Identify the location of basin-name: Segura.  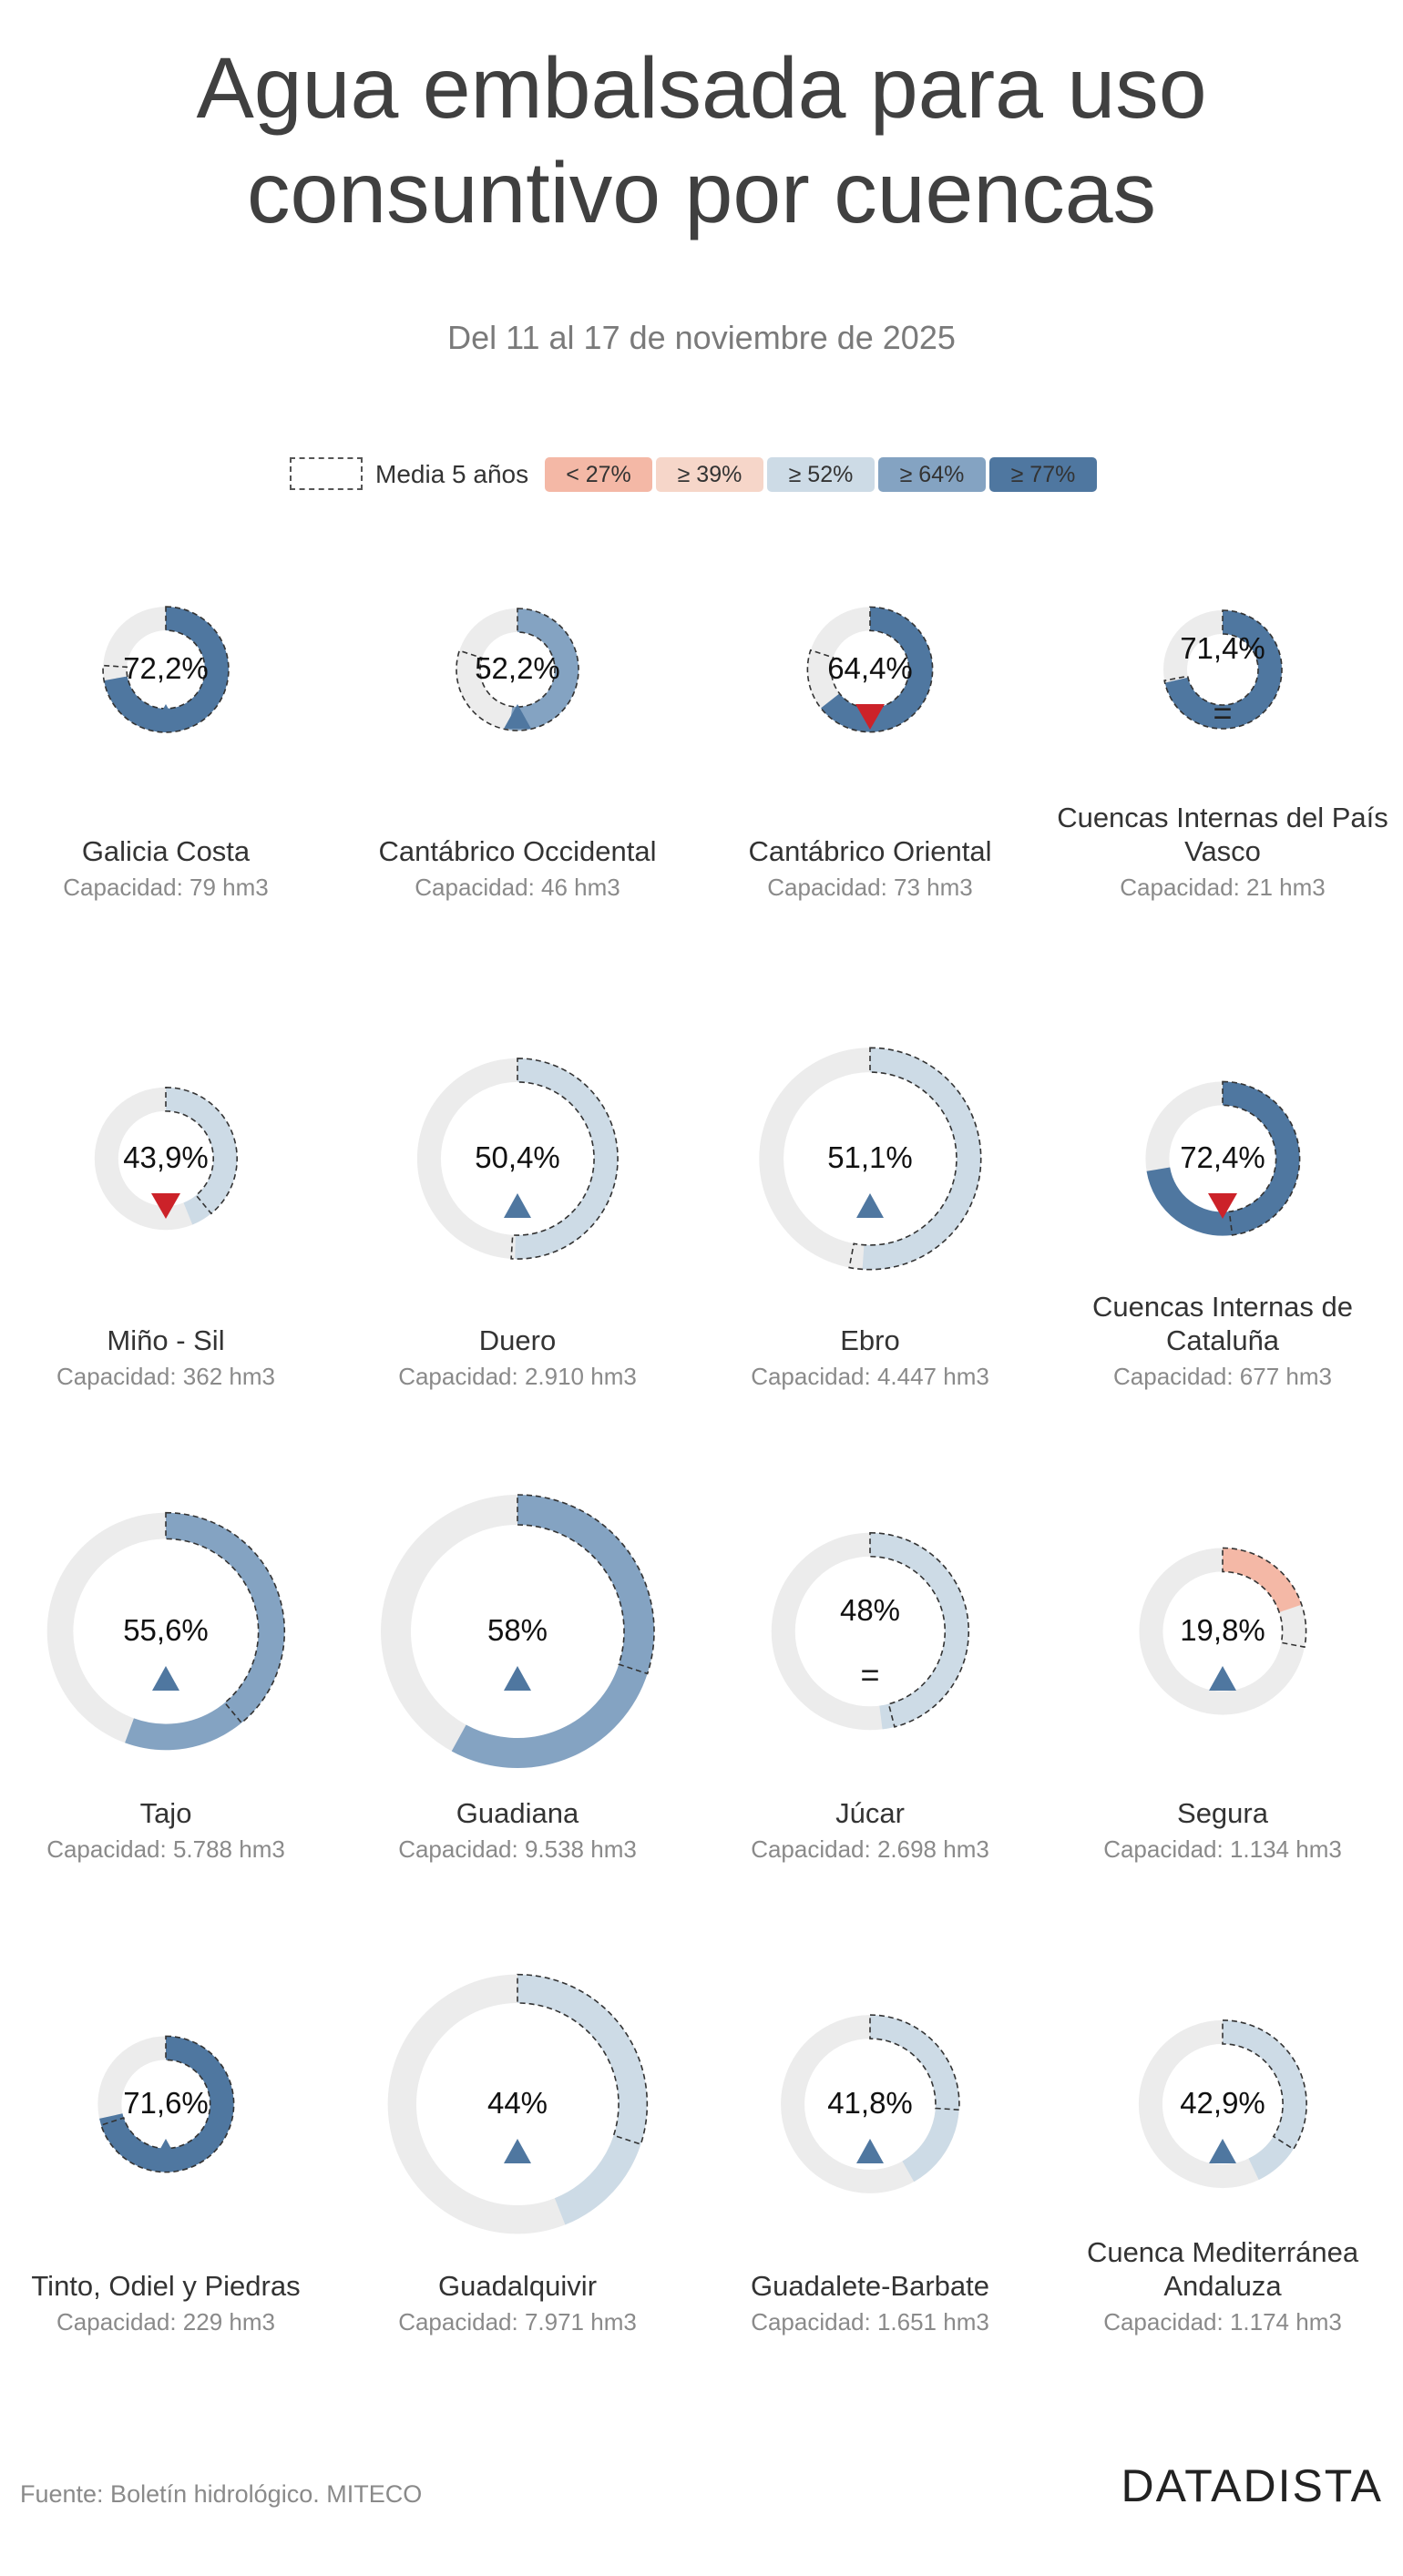
(1223, 1813).